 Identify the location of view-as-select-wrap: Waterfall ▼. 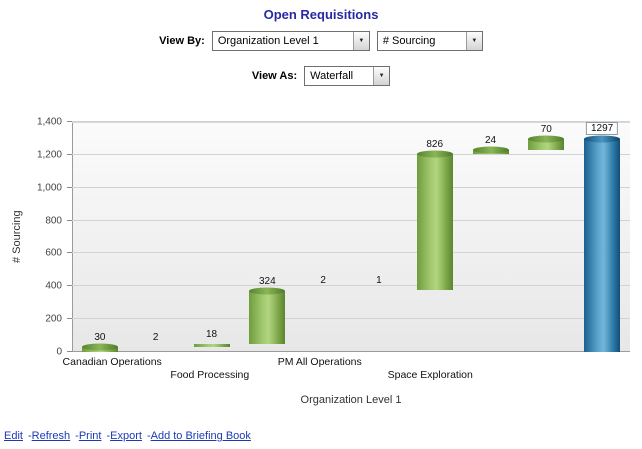
(347, 76).